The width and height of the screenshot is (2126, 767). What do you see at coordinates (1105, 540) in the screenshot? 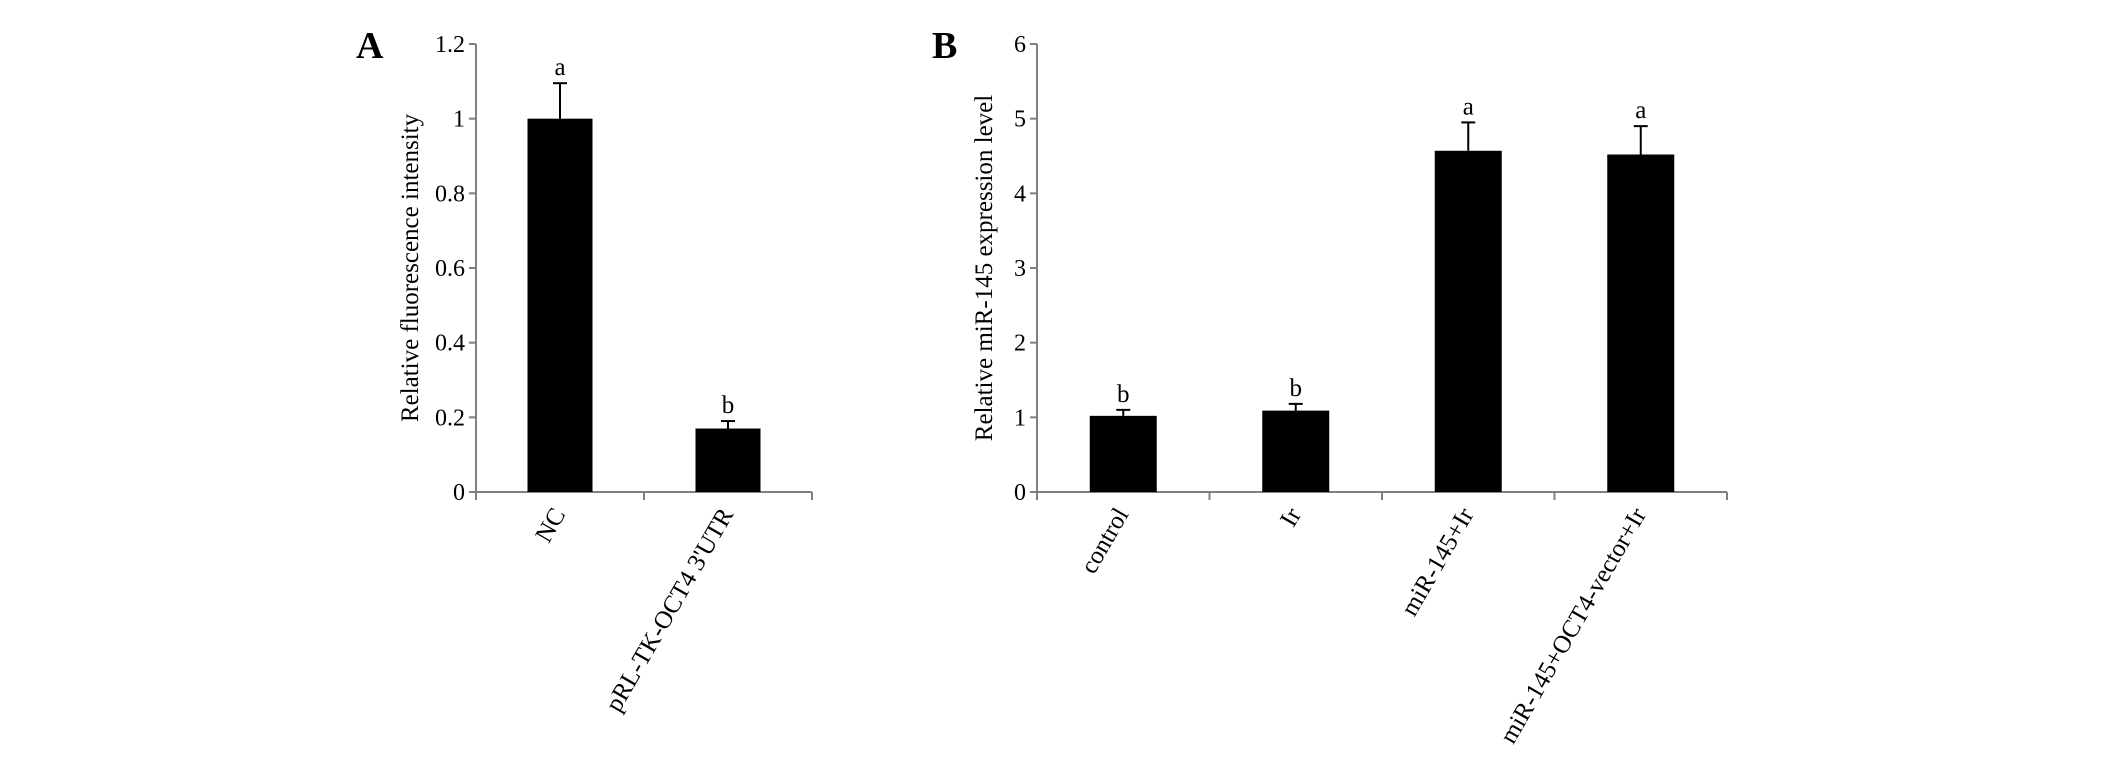
I see `panel-b-x-tick-label: control` at bounding box center [1105, 540].